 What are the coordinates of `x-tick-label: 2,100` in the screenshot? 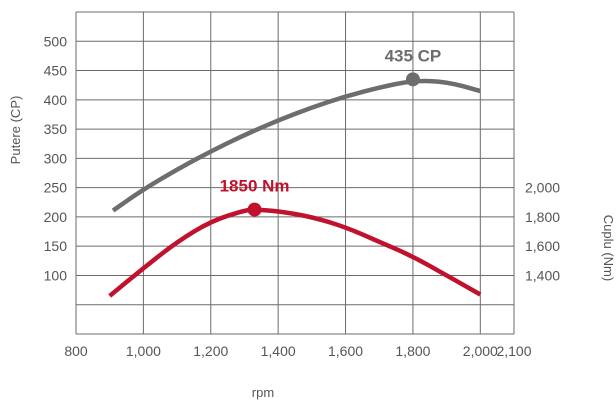 It's located at (513, 351).